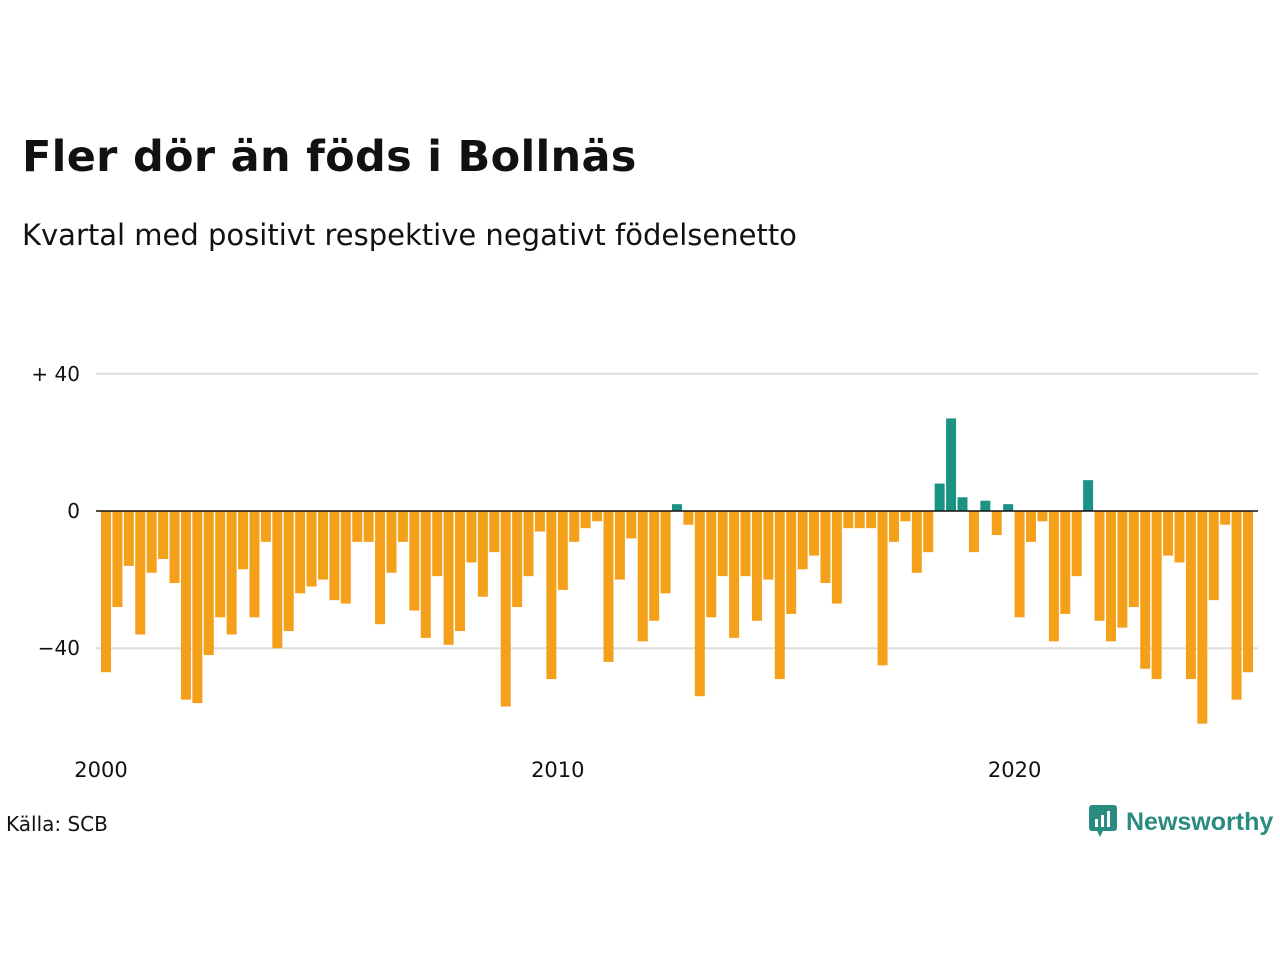 The image size is (1280, 960). Describe the element at coordinates (55, 374) in the screenshot. I see `y-tick-label: + 40` at that location.